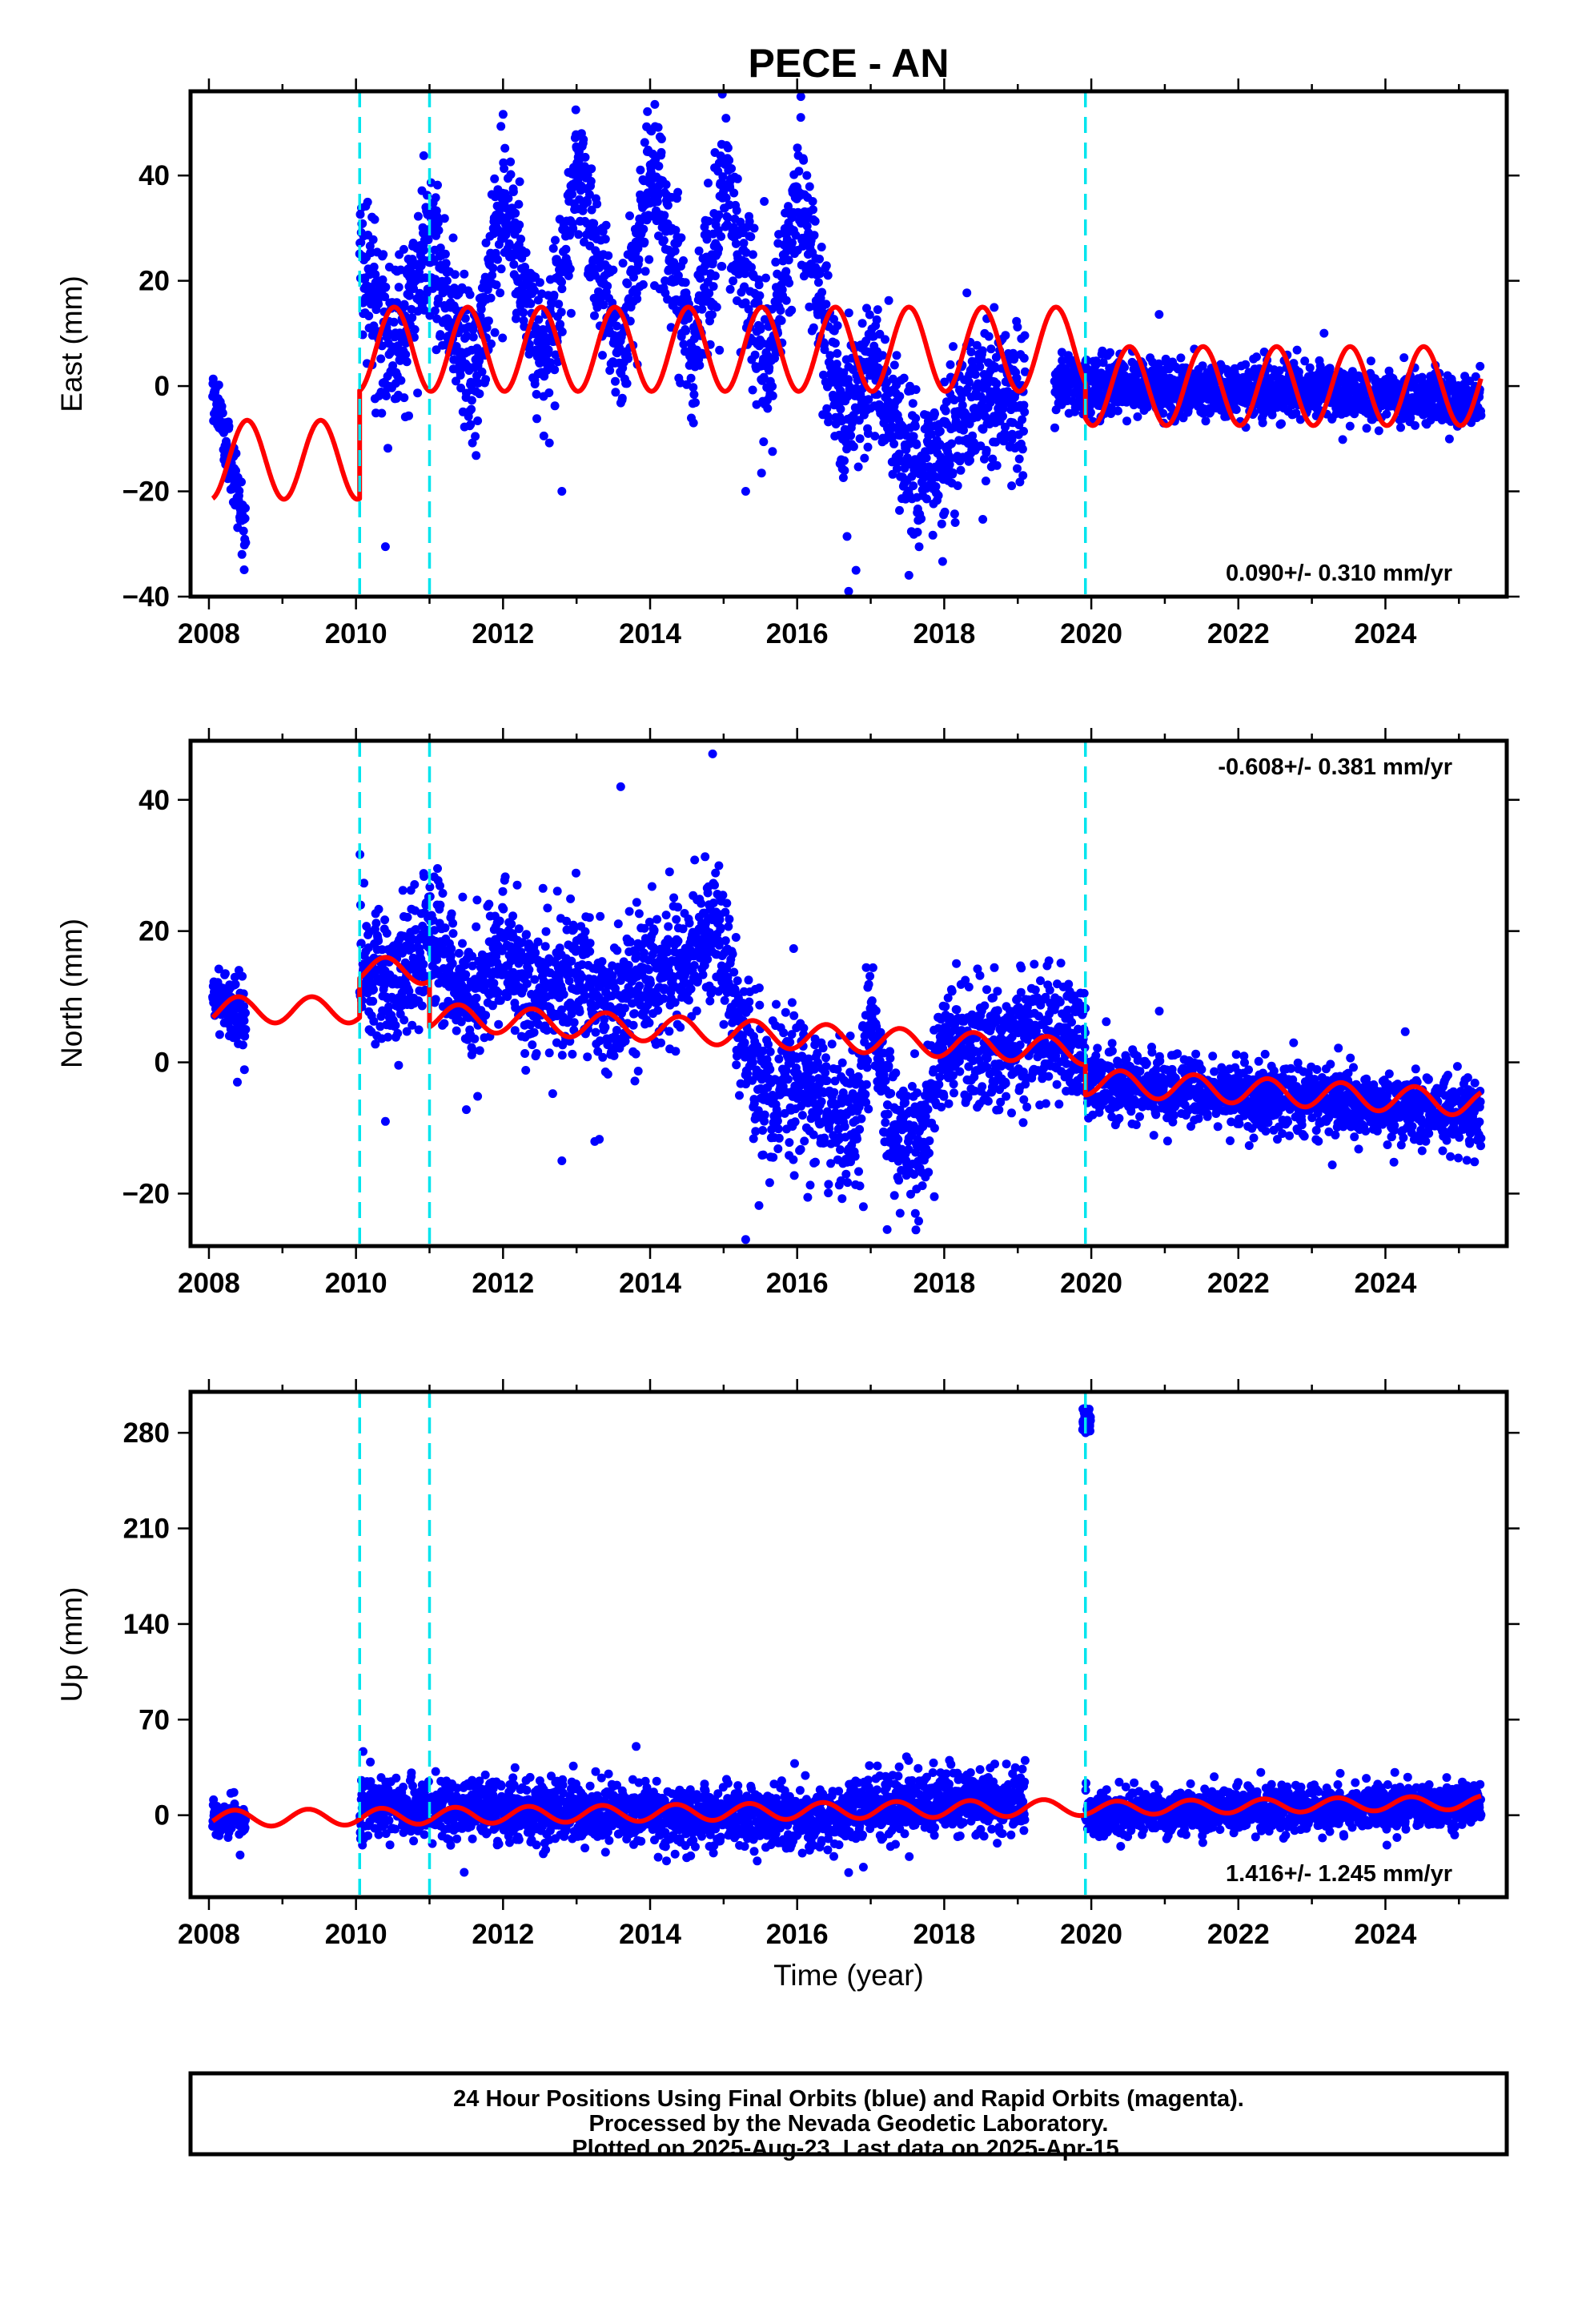 This screenshot has height=2324, width=1582. I want to click on x-tick-label: 2010, so click(356, 633).